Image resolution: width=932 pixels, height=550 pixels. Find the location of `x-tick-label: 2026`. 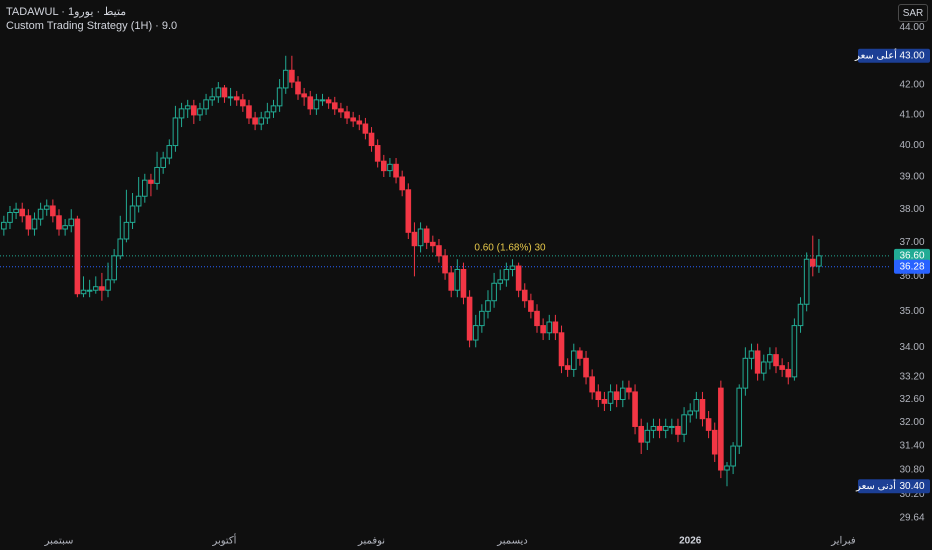

x-tick-label: 2026 is located at coordinates (690, 541).